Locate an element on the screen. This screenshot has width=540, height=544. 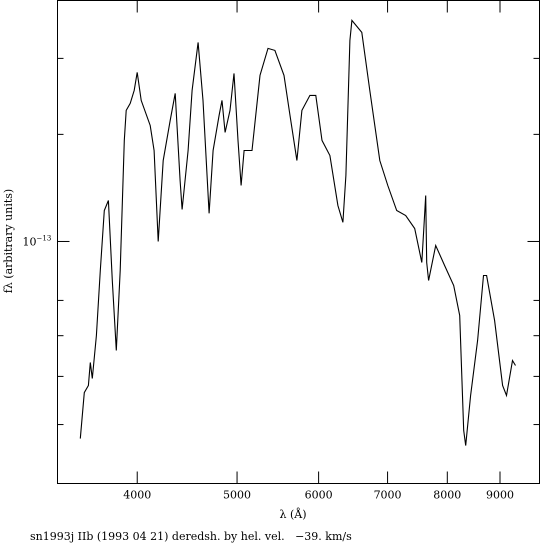
y-tick-label-exponent: −13 is located at coordinates (44, 238).